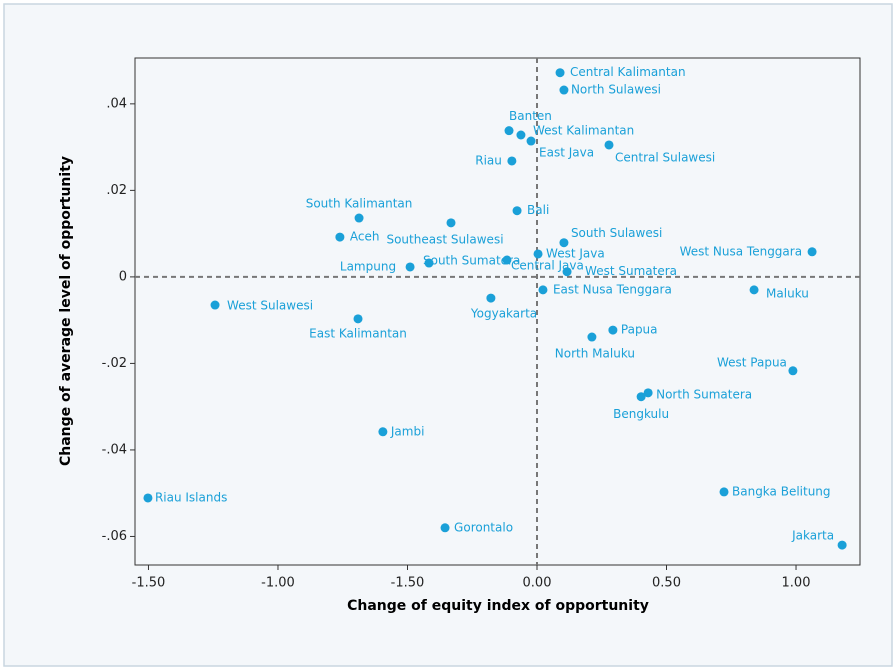 Image resolution: width=896 pixels, height=670 pixels. What do you see at coordinates (270, 306) in the screenshot?
I see `point-label: West Sulawesi` at bounding box center [270, 306].